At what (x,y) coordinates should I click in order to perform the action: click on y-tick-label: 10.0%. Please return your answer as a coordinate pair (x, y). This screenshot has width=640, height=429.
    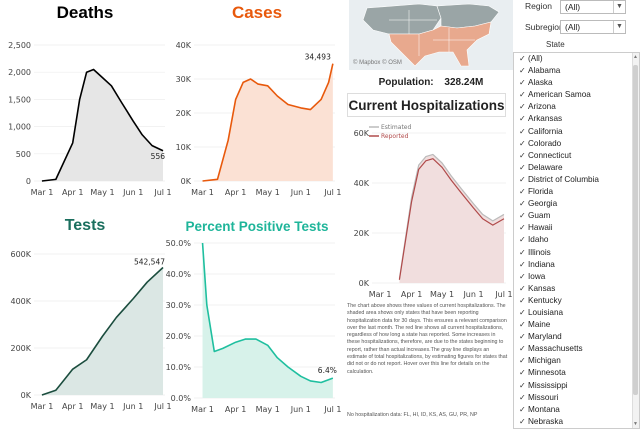
    Looking at the image, I should click on (179, 367).